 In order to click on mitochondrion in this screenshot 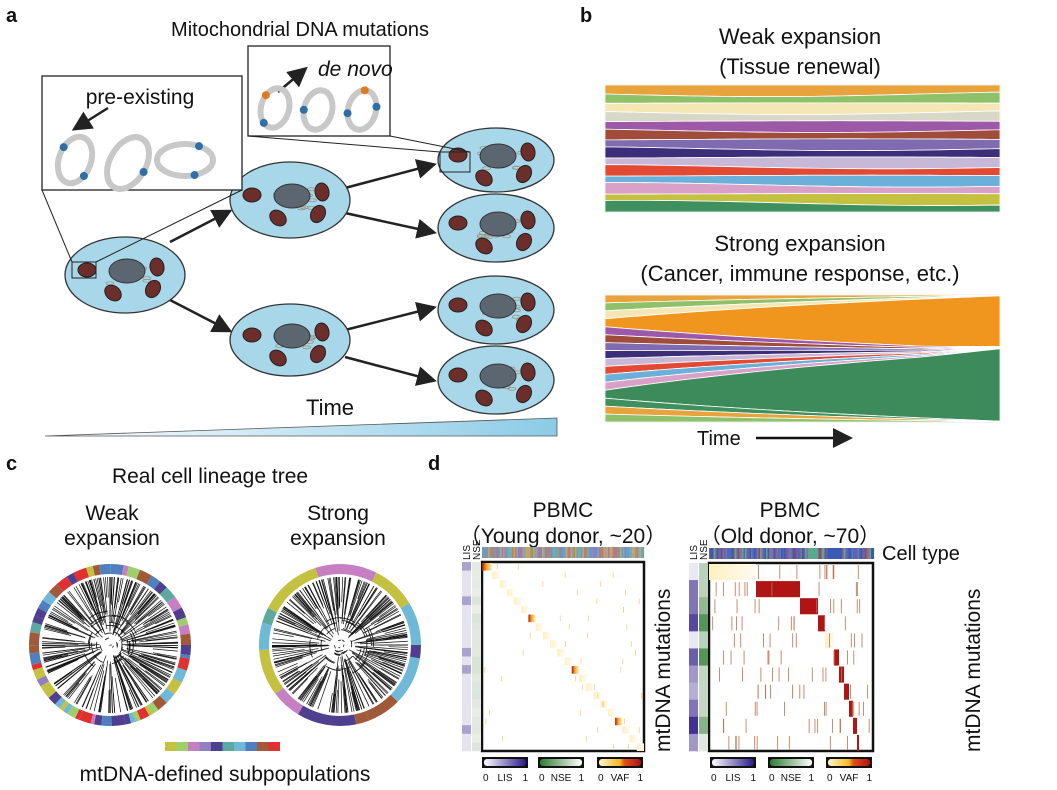, I will do `click(528, 220)`.